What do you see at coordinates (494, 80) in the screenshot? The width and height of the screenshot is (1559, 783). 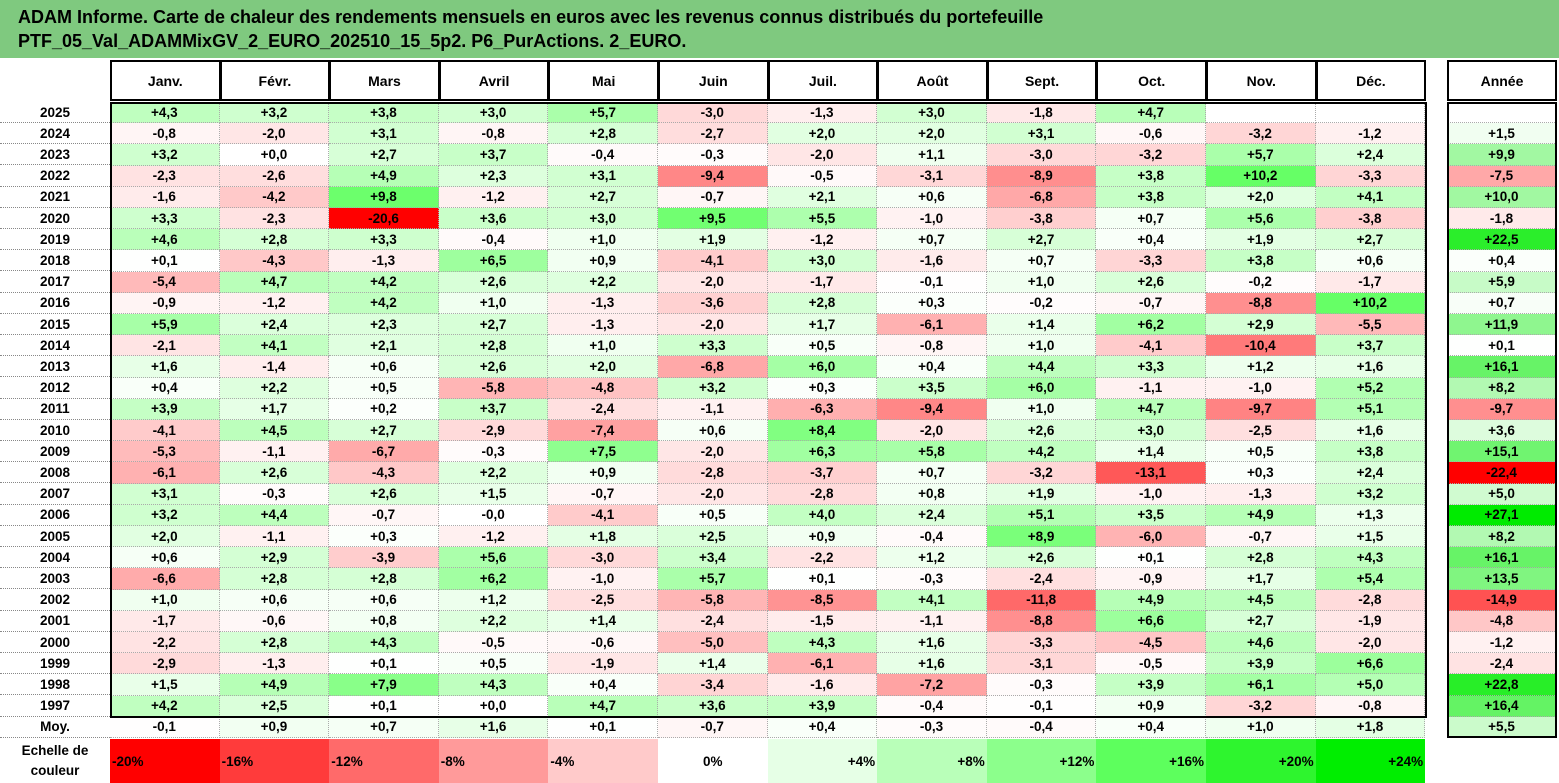 I see `column-header: Avril` at bounding box center [494, 80].